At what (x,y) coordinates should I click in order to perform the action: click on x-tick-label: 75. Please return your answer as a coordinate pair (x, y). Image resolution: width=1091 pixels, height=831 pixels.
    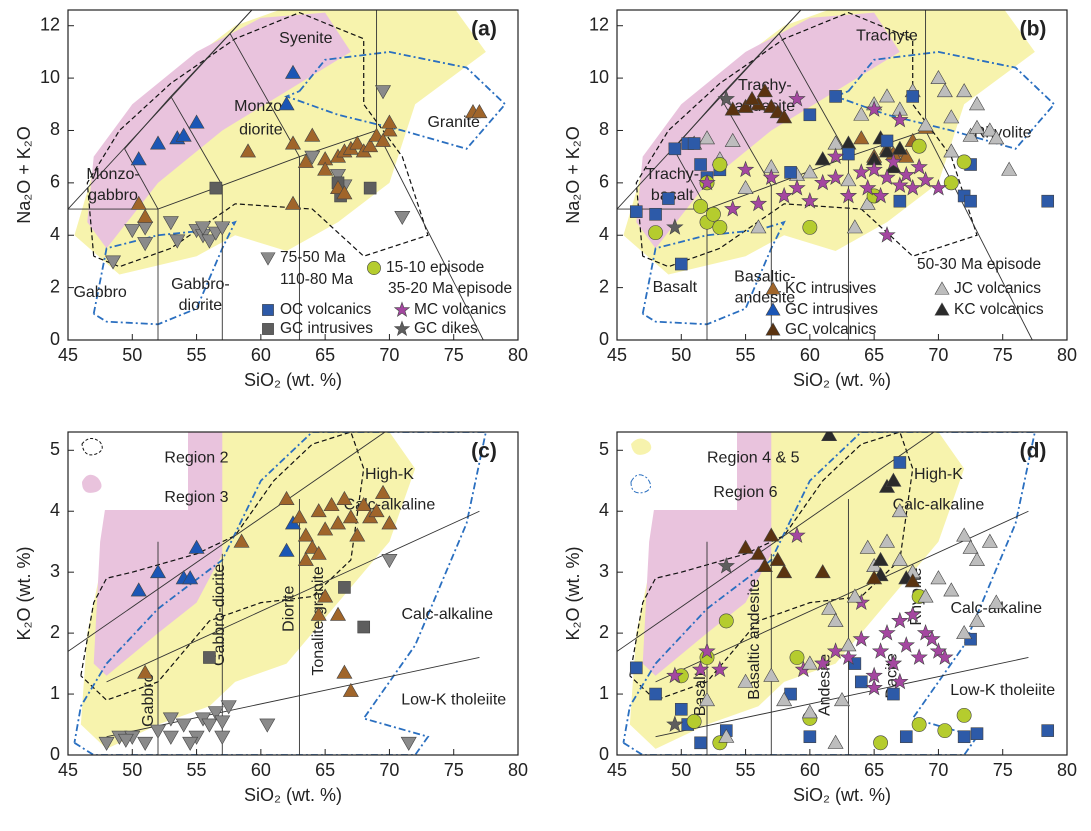
    Looking at the image, I should click on (454, 355).